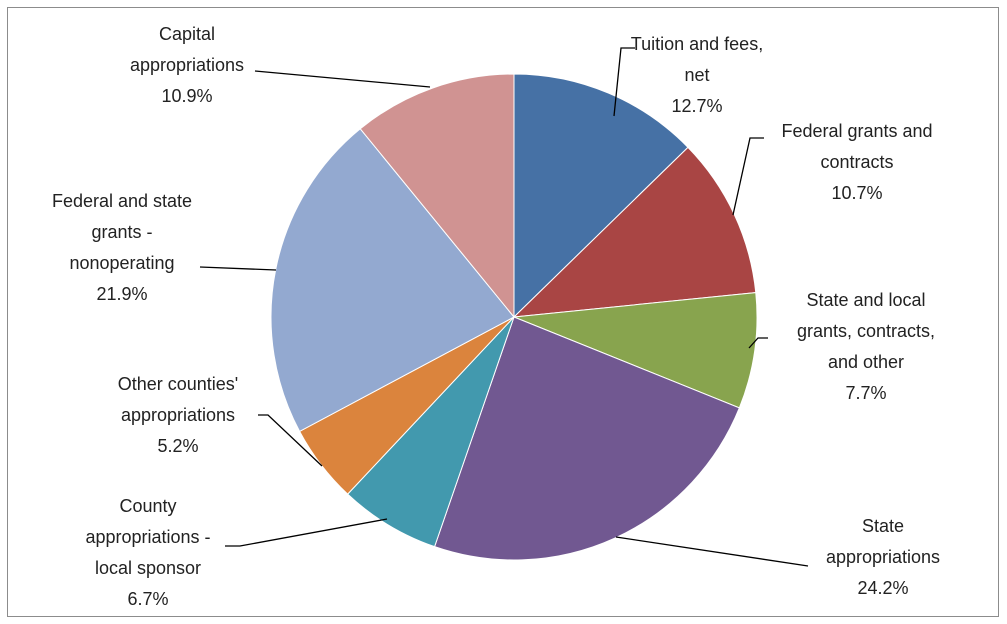  I want to click on slice-name-line: and other, so click(866, 362).